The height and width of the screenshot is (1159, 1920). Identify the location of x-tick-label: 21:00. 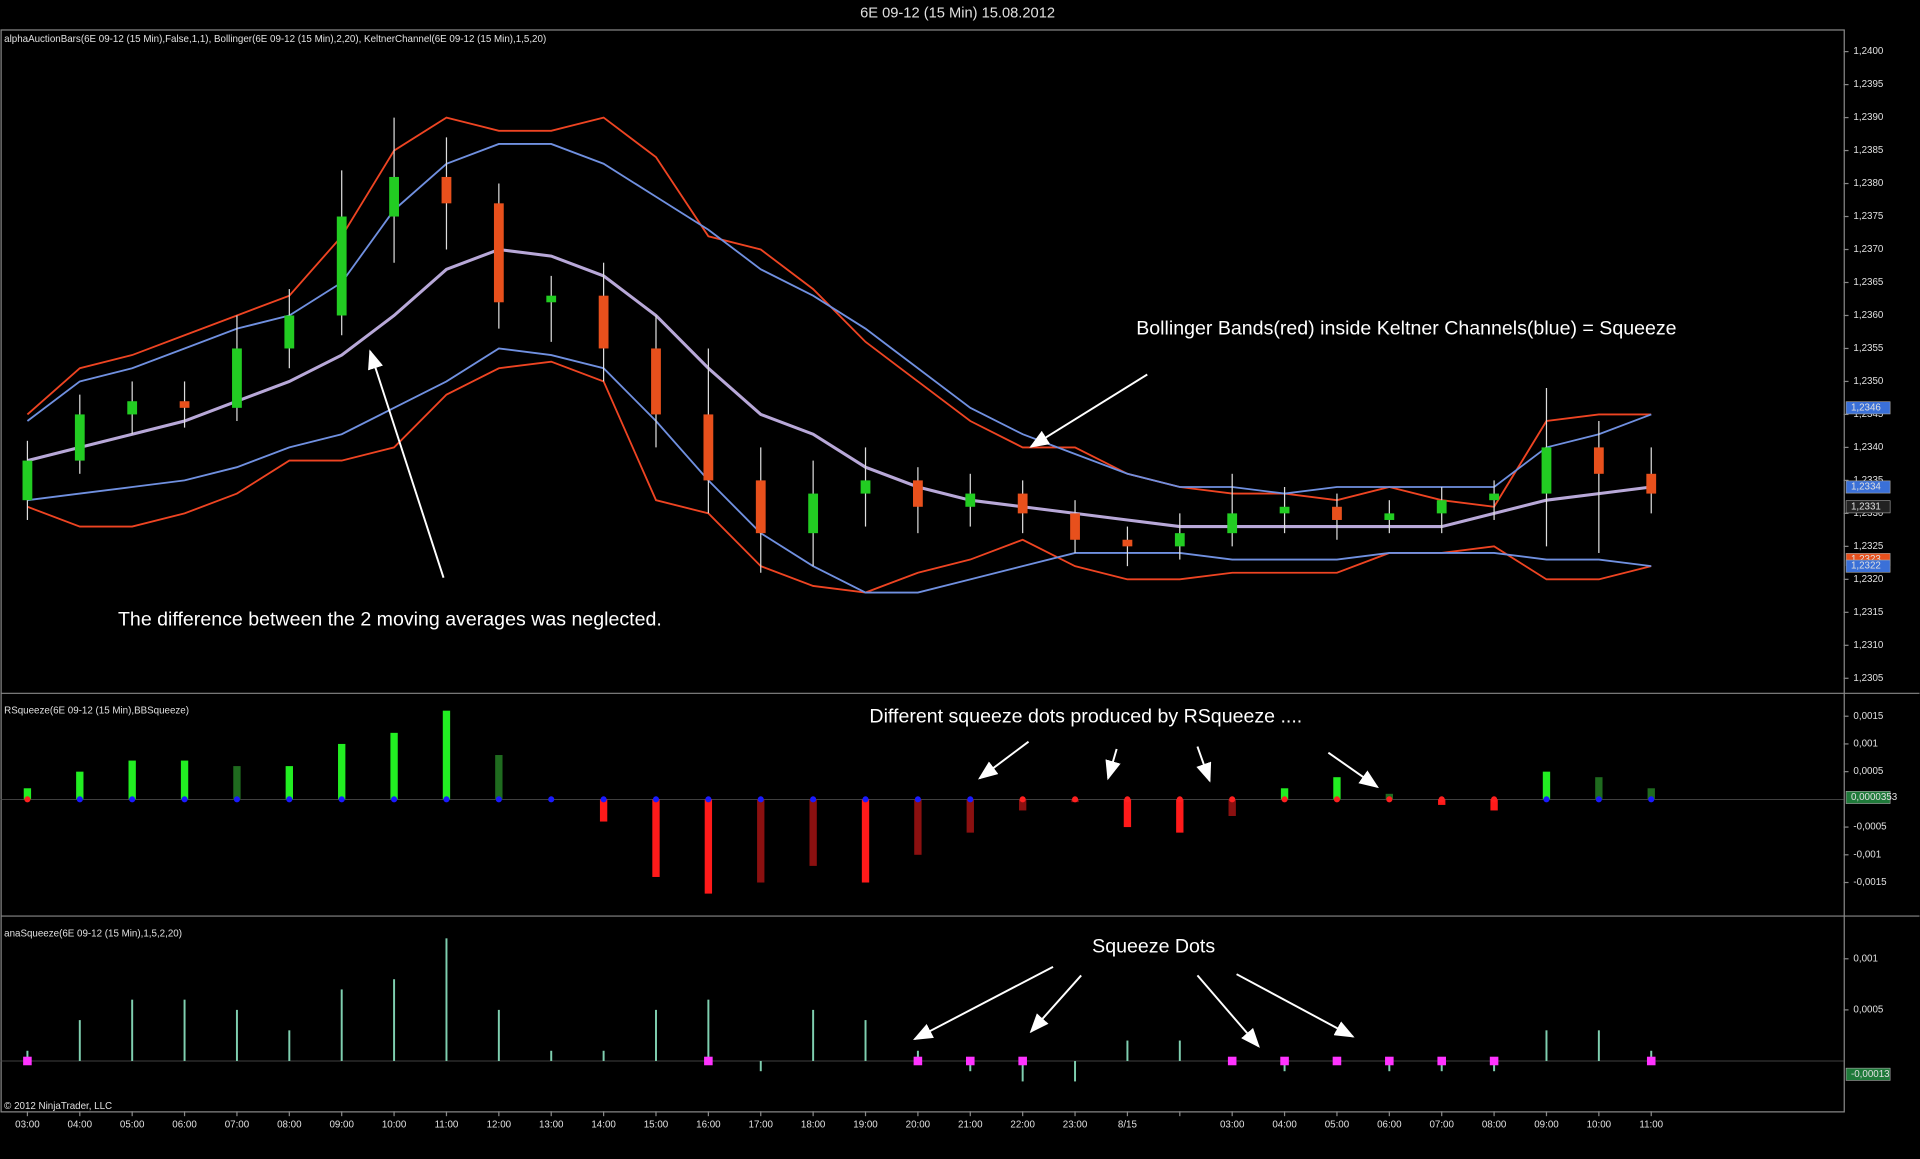
(970, 1124).